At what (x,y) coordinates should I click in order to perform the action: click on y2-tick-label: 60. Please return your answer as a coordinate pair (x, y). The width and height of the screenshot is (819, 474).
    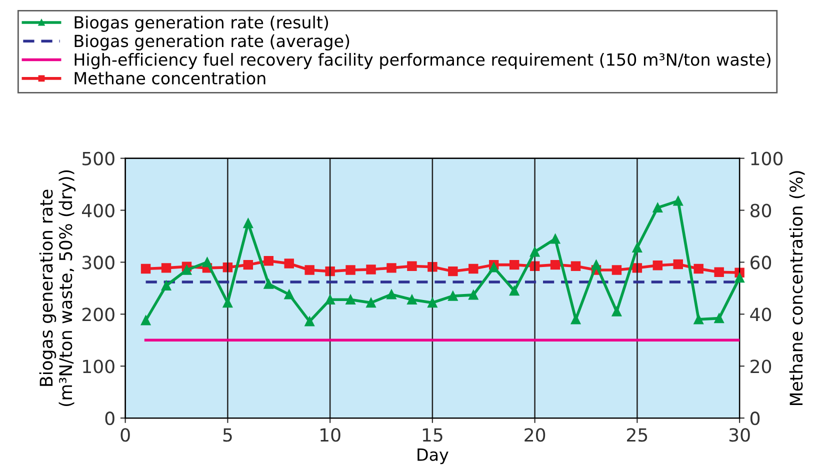
    Looking at the image, I should click on (761, 263).